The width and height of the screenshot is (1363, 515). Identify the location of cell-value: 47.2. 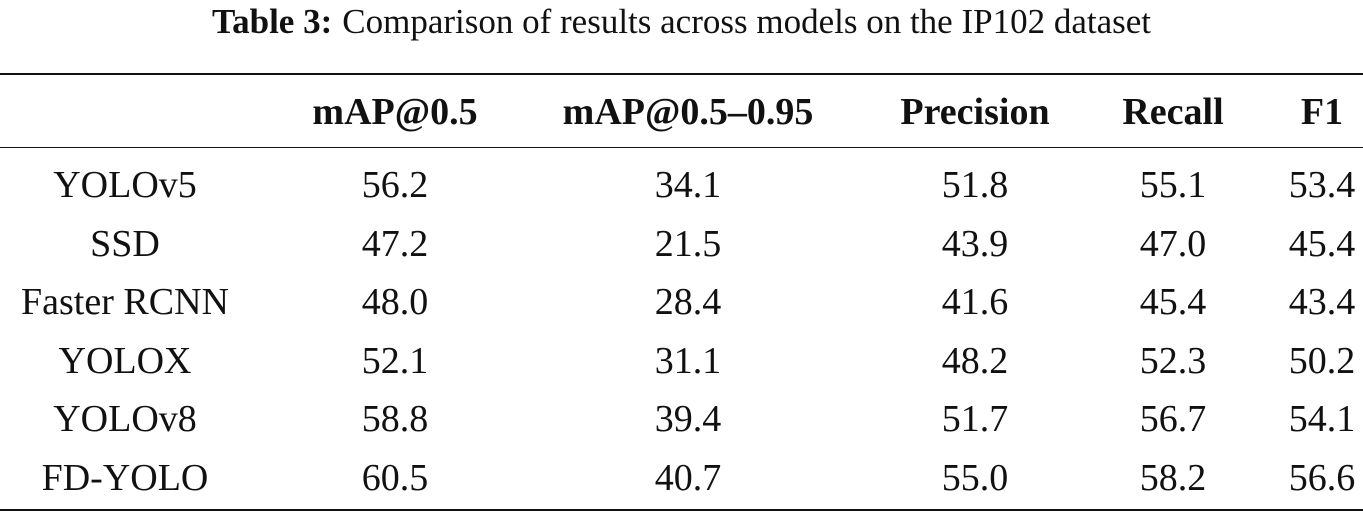
(395, 243).